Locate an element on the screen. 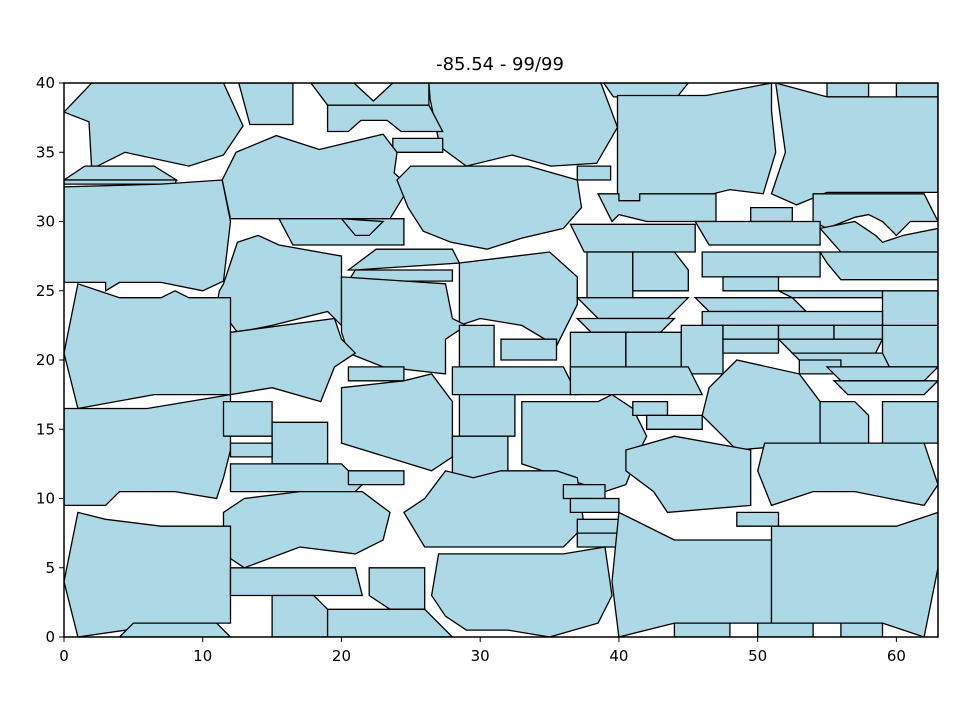  y-axis: 0 5 10 15 20 25 30 35 40 is located at coordinates (50, 360).